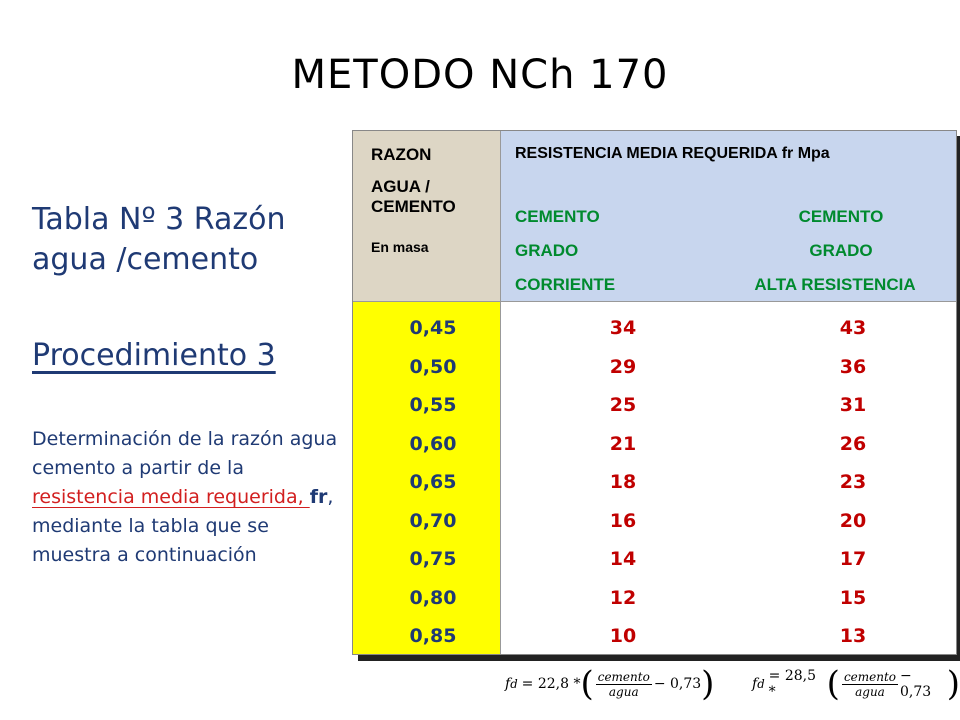 The width and height of the screenshot is (960, 720). Describe the element at coordinates (433, 366) in the screenshot. I see `razon-value: 0,50` at that location.